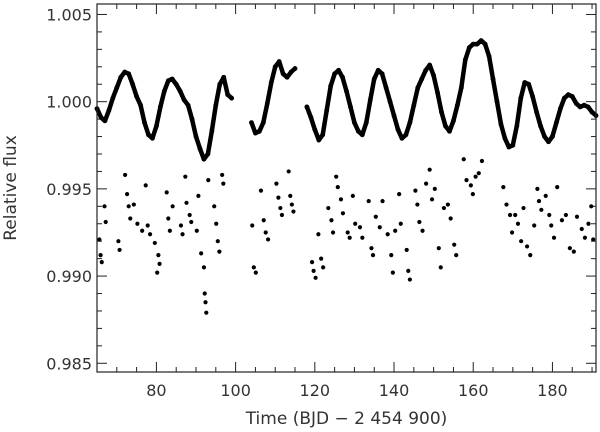 Image resolution: width=600 pixels, height=432 pixels. I want to click on y-tick-label: 0.985, so click(69, 363).